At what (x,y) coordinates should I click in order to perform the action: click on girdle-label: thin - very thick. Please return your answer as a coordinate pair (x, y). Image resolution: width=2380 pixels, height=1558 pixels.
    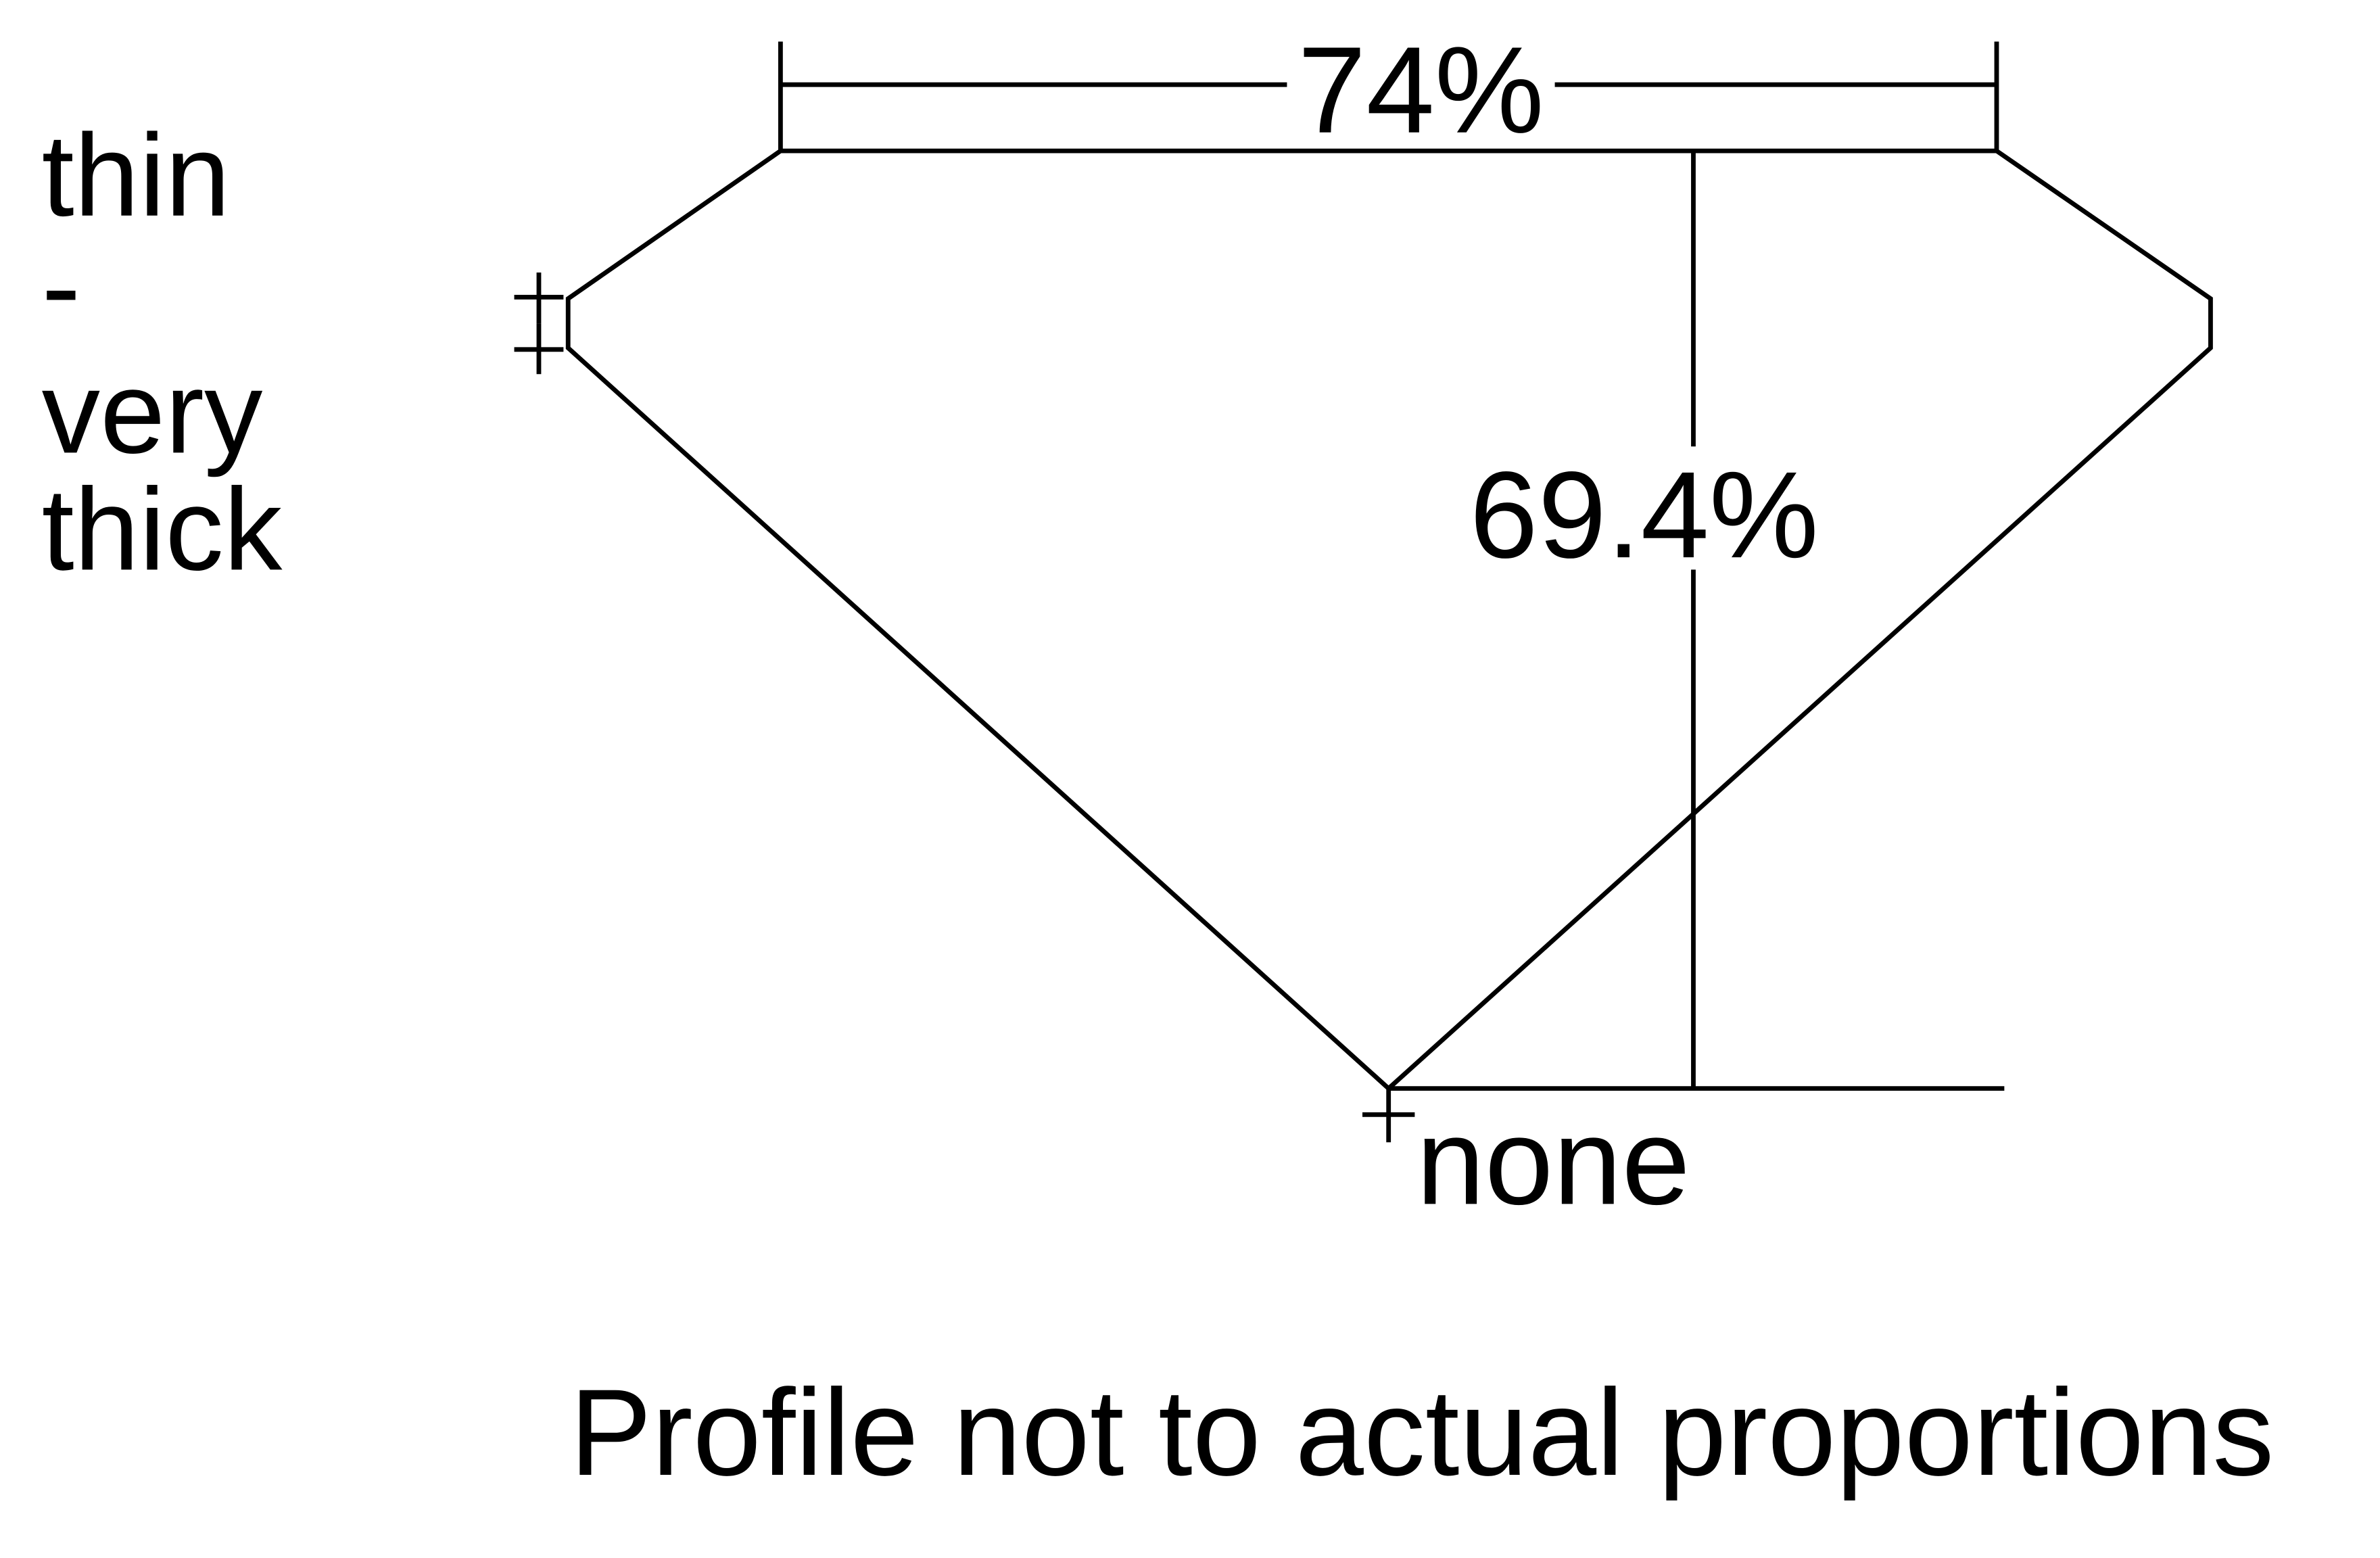
    Looking at the image, I should click on (162, 353).